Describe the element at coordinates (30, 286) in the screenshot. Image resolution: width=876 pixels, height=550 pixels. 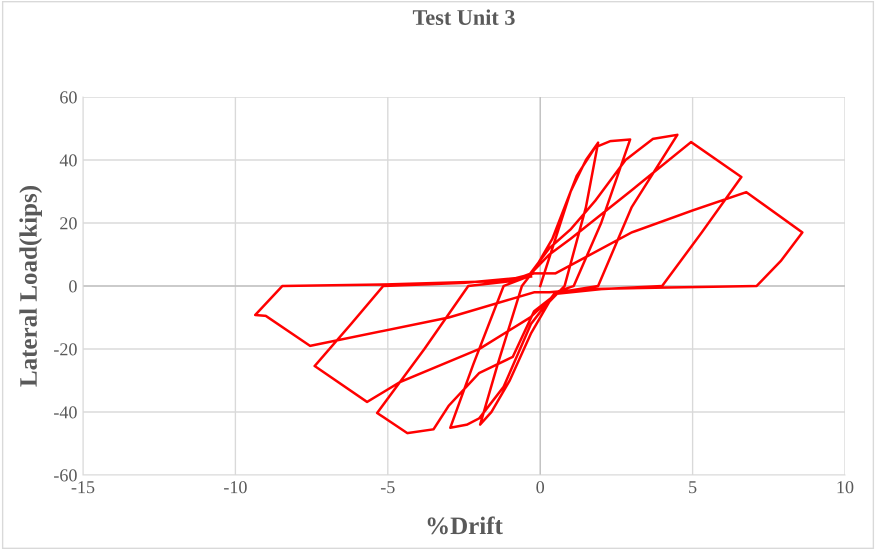
I see `y-axis-title: Lateral Load(kips)` at that location.